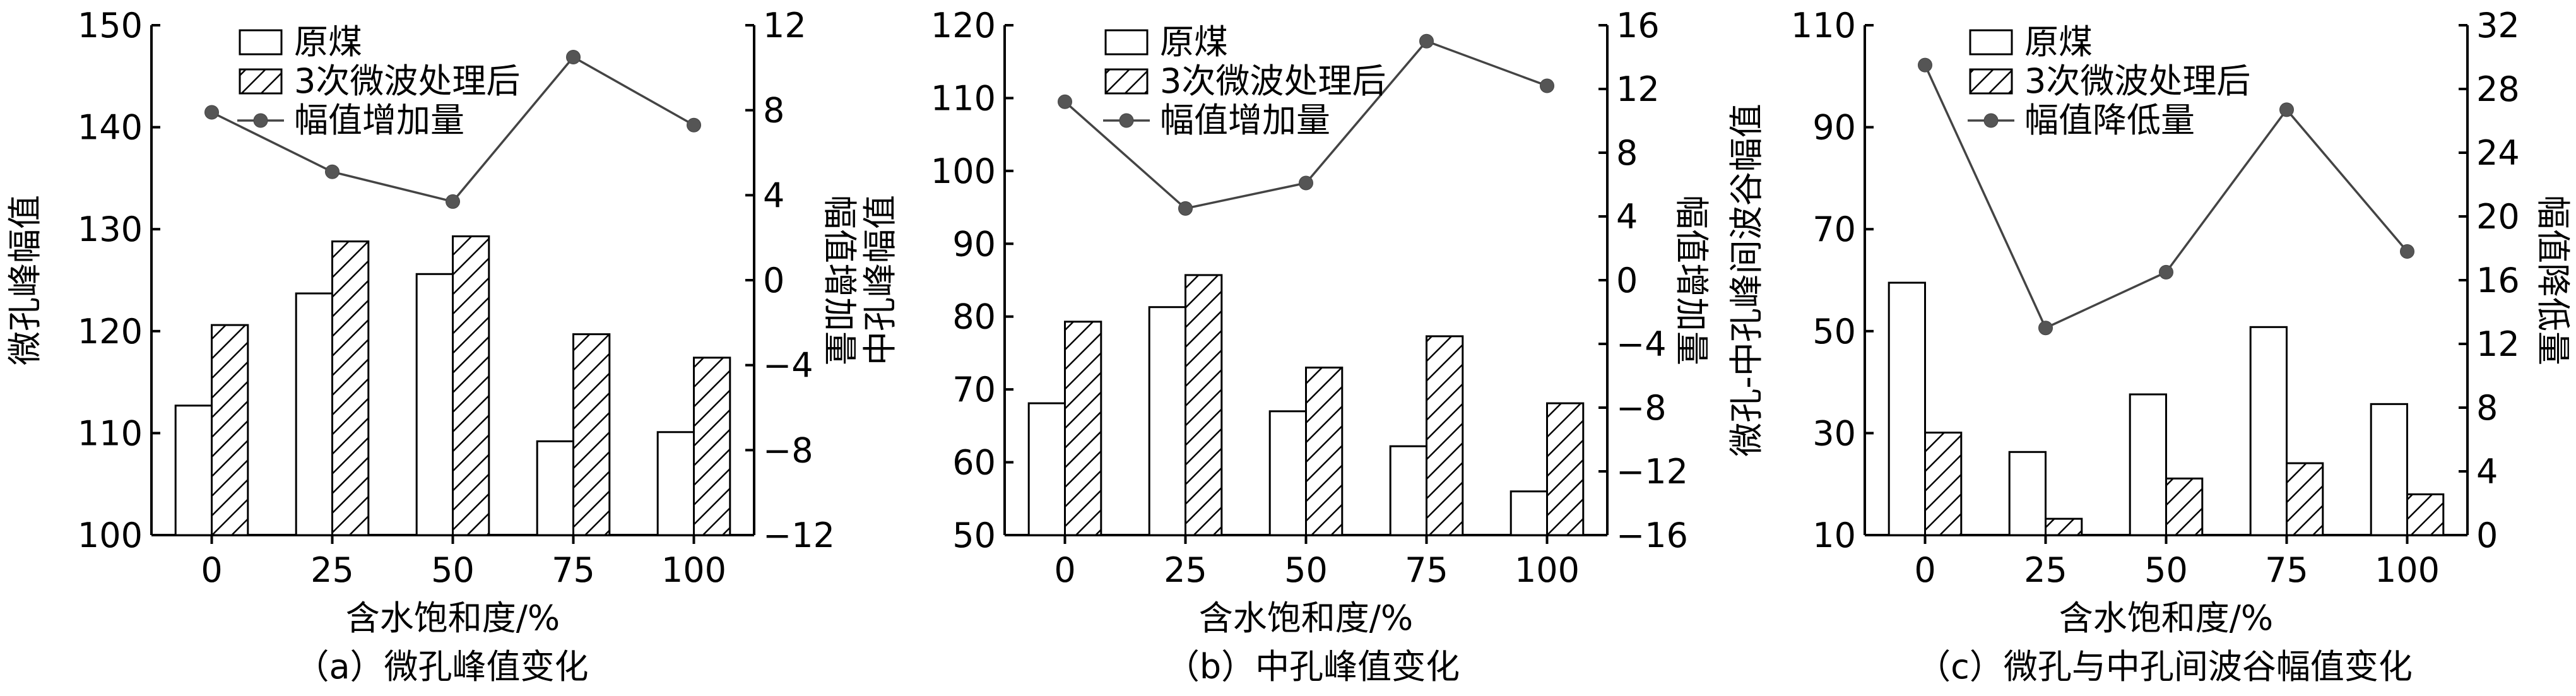 This screenshot has width=2576, height=696. Describe the element at coordinates (1641, 344) in the screenshot. I see `right-tick-label: −4` at that location.